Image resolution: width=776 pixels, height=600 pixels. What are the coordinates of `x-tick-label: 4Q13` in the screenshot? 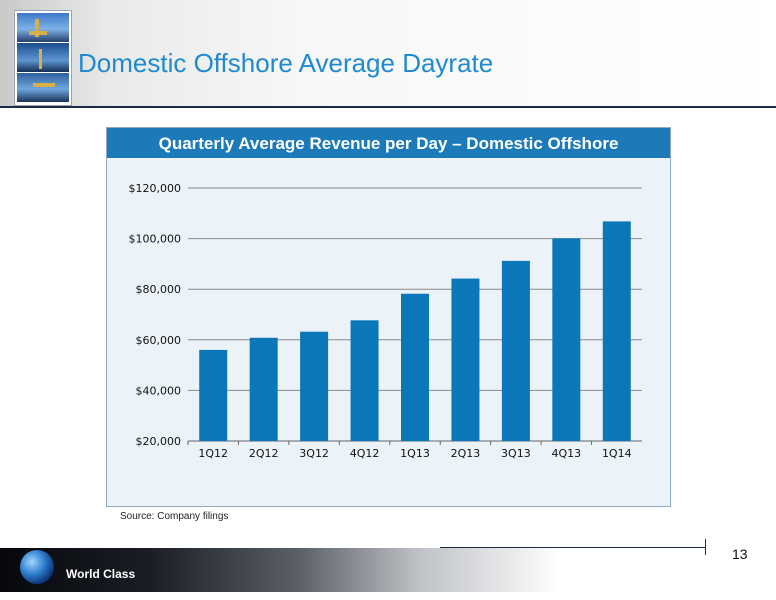 It's located at (567, 453).